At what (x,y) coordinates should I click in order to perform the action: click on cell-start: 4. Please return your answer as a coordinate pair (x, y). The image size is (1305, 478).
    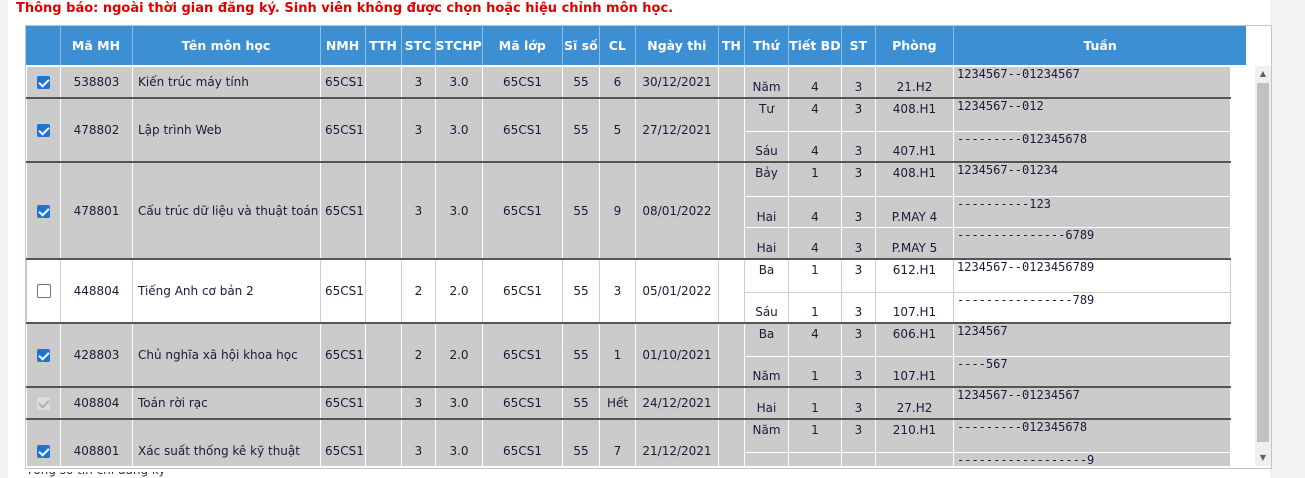
    Looking at the image, I should click on (815, 147).